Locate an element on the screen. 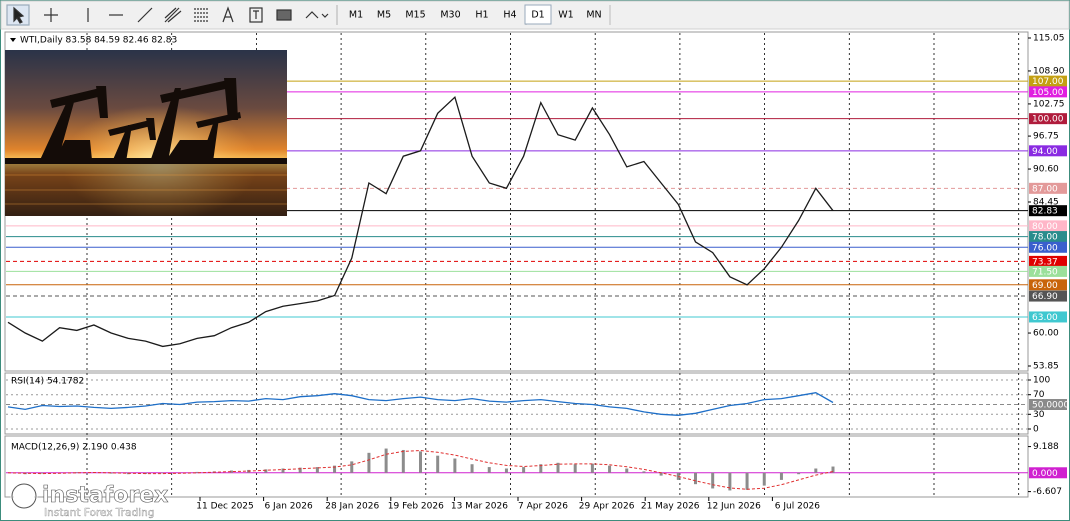  level-label: 100.00 is located at coordinates (1048, 120).